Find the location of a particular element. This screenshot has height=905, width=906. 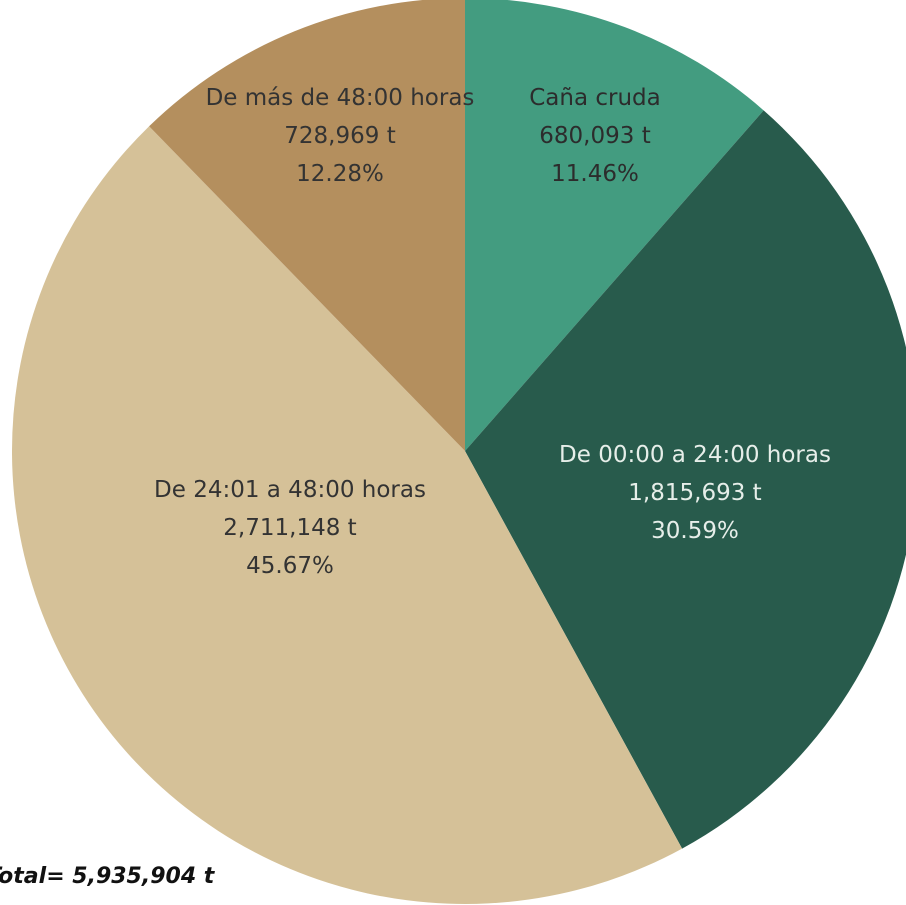

slice-label: De más de 48:00 horas 728,969 t 12.28% is located at coordinates (340, 136).